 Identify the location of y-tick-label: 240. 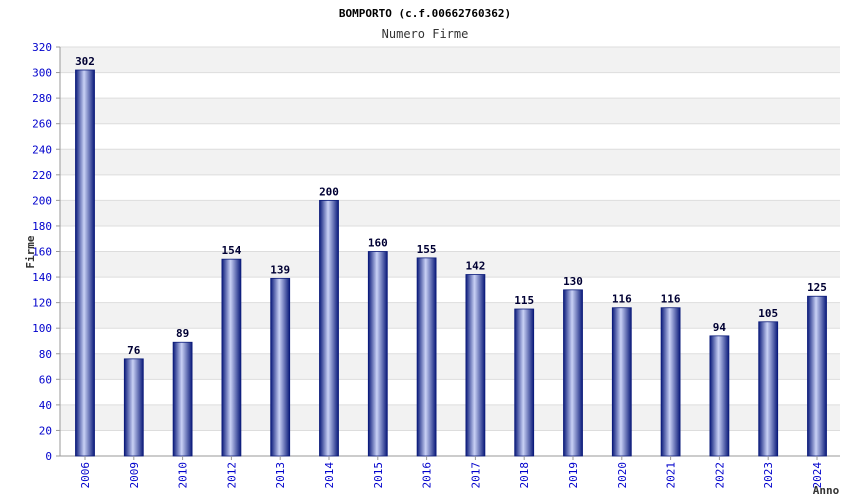
(42, 149).